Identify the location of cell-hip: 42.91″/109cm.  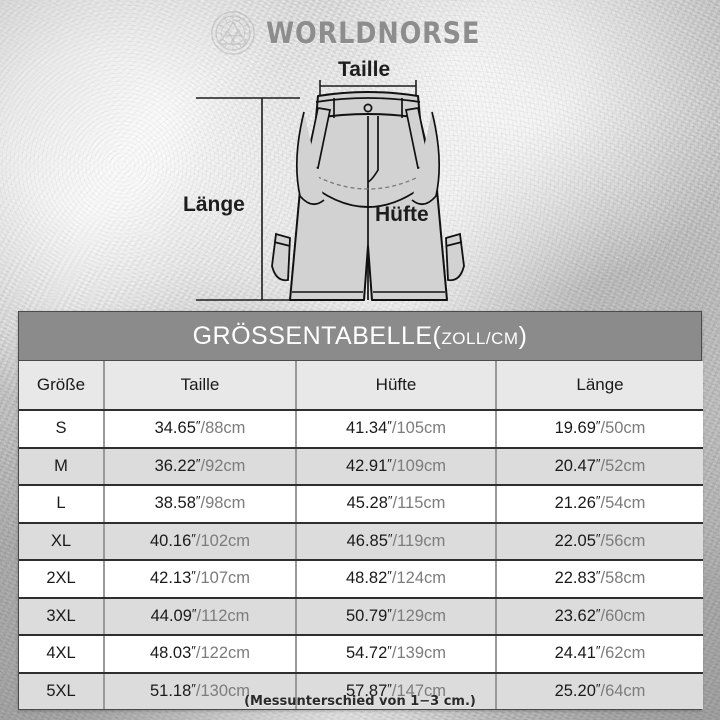
(396, 466).